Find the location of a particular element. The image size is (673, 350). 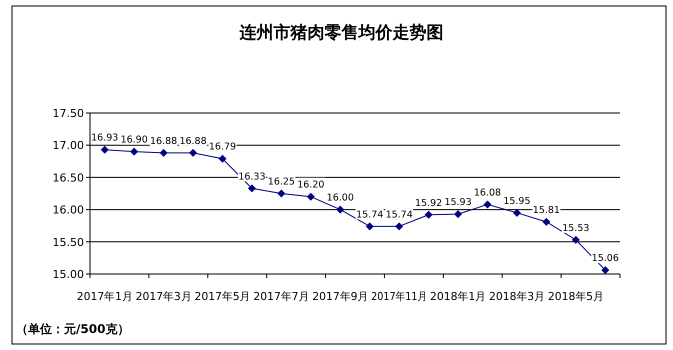

data-label: 15.81 is located at coordinates (546, 210).